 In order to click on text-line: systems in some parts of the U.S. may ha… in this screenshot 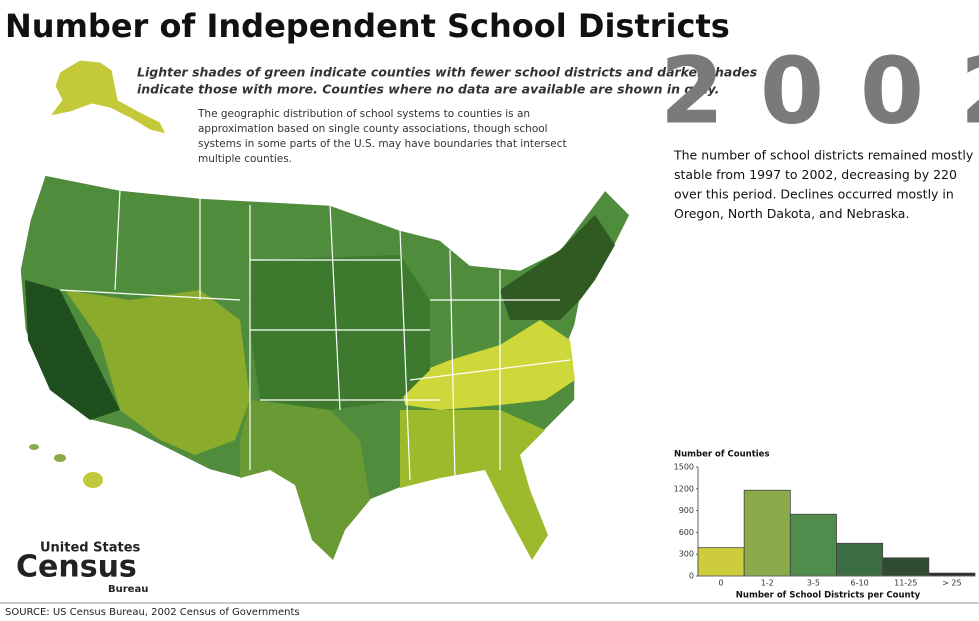, I will do `click(382, 144)`.